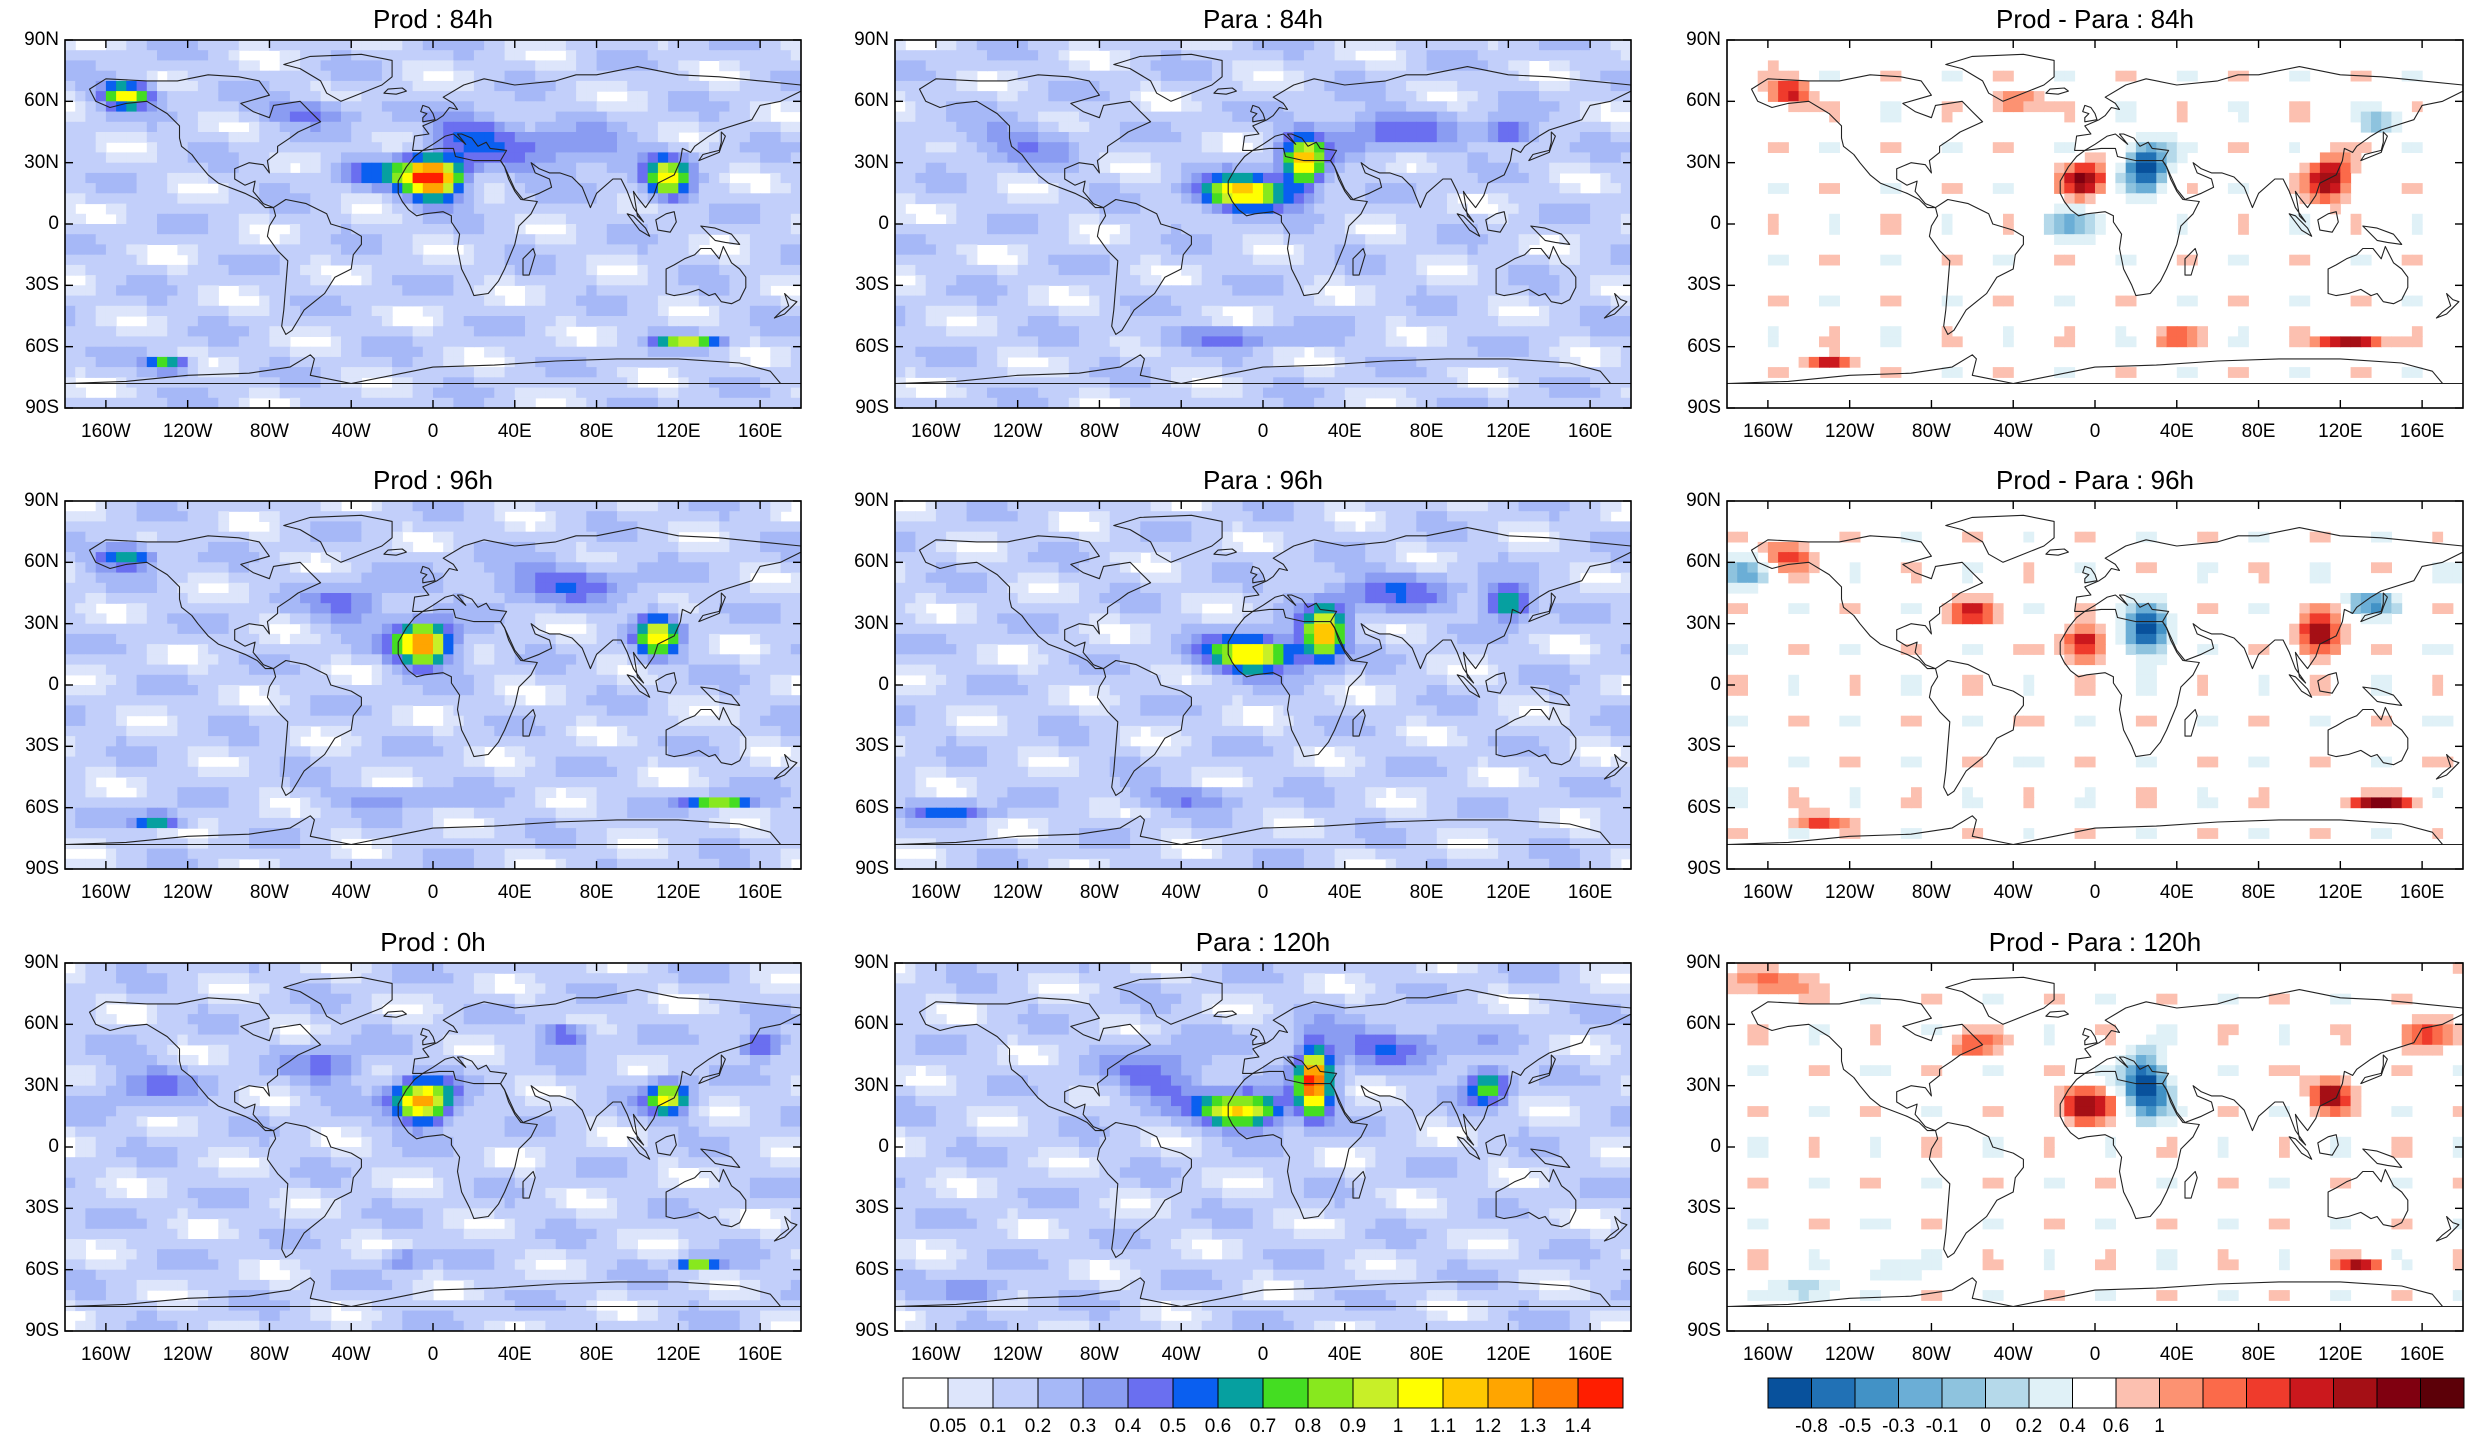  Describe the element at coordinates (1811, 1426) in the screenshot. I see `colorbar-label: -0.8` at that location.